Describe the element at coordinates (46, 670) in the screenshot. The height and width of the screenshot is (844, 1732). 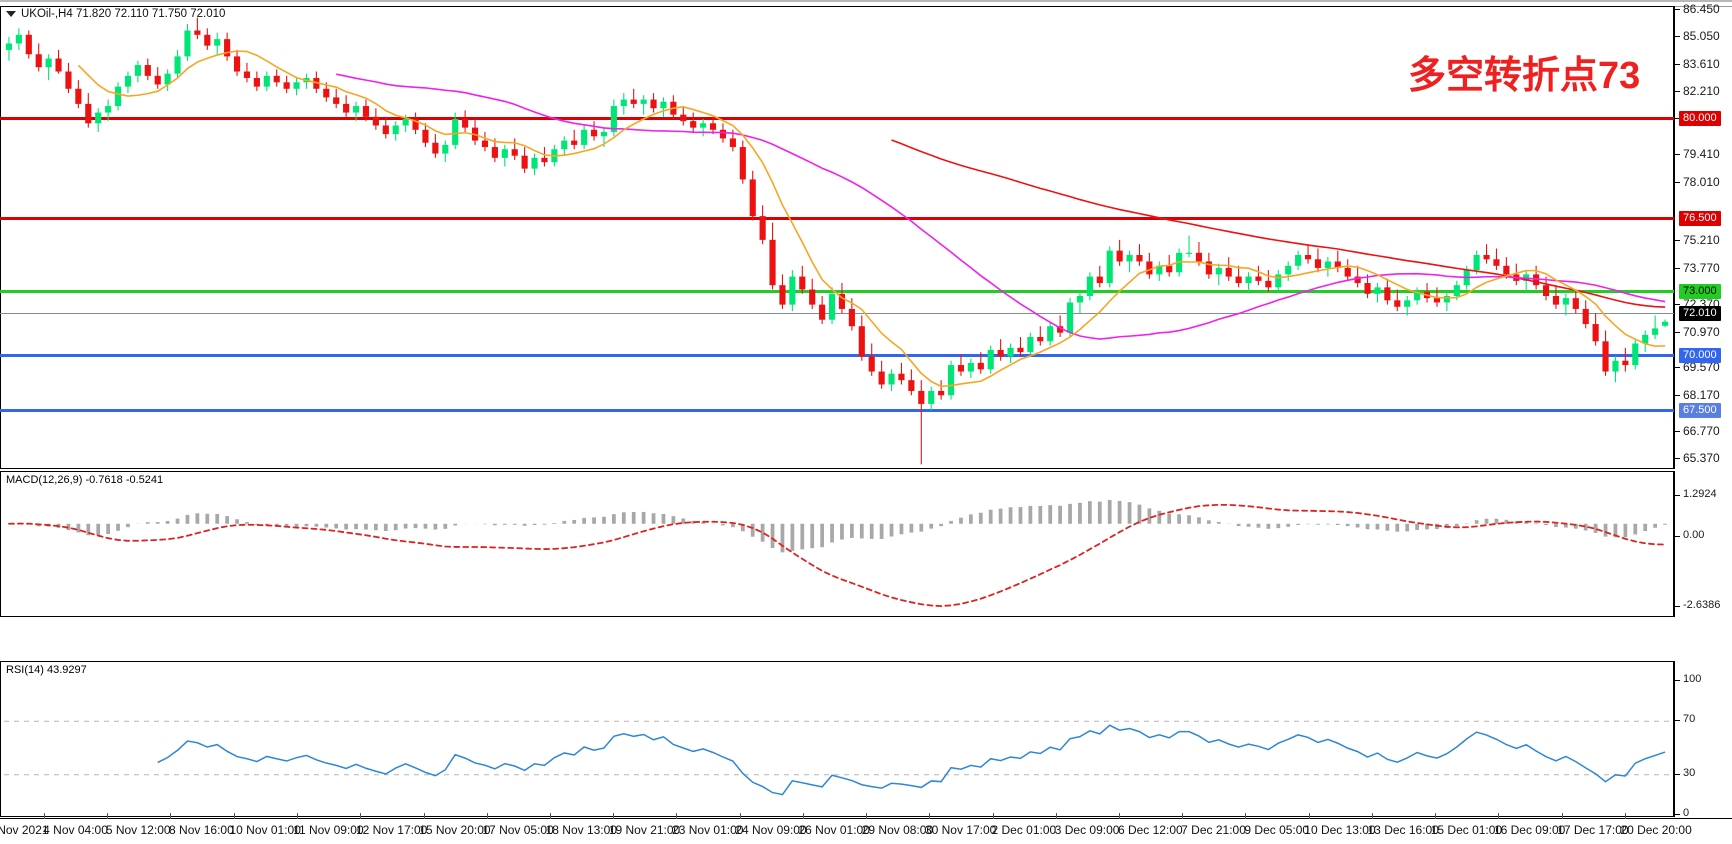
I see `rsi-label: RSI(14) 43.9297` at that location.